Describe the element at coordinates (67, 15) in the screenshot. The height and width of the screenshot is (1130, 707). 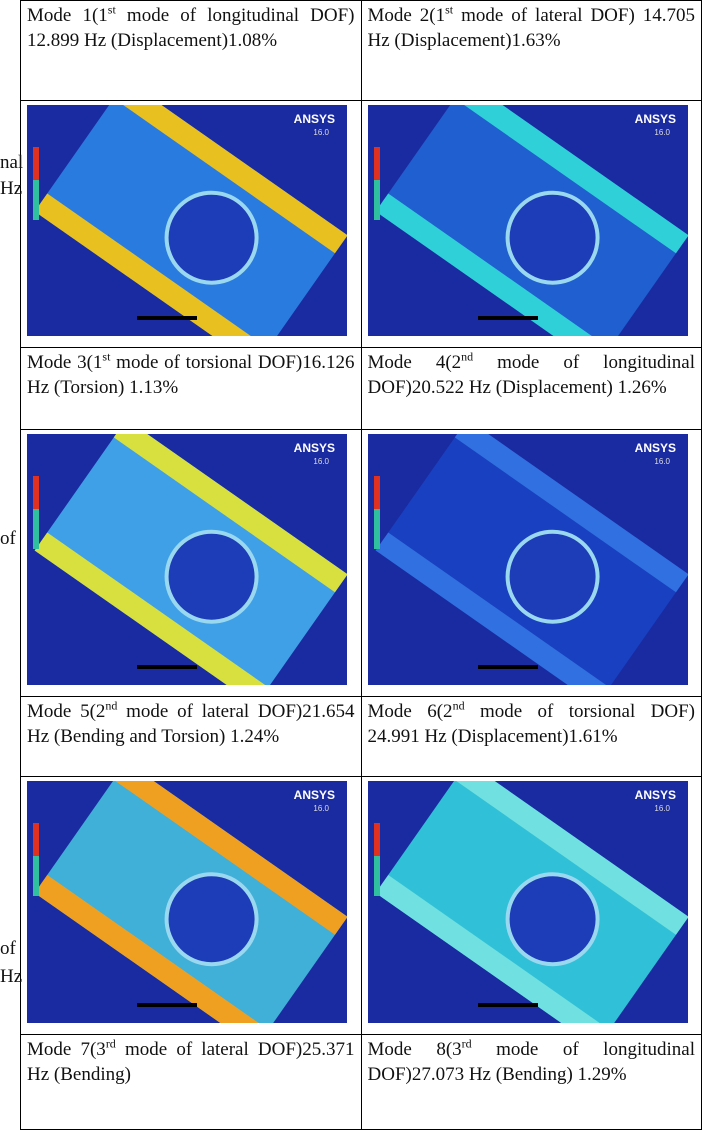
I see `caption-text: Mode 1(1` at that location.